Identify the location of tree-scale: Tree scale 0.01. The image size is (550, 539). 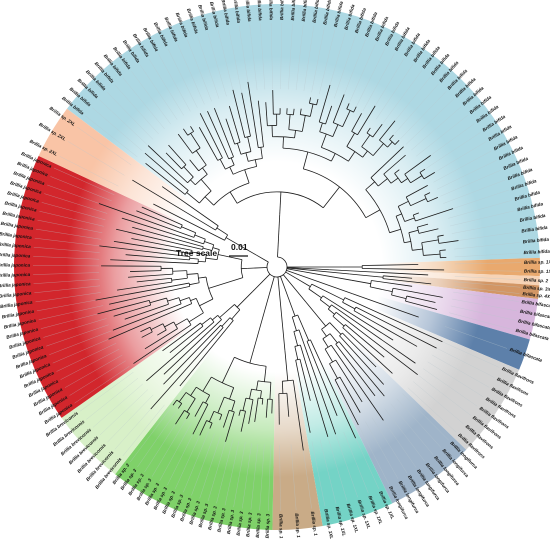
(212, 250).